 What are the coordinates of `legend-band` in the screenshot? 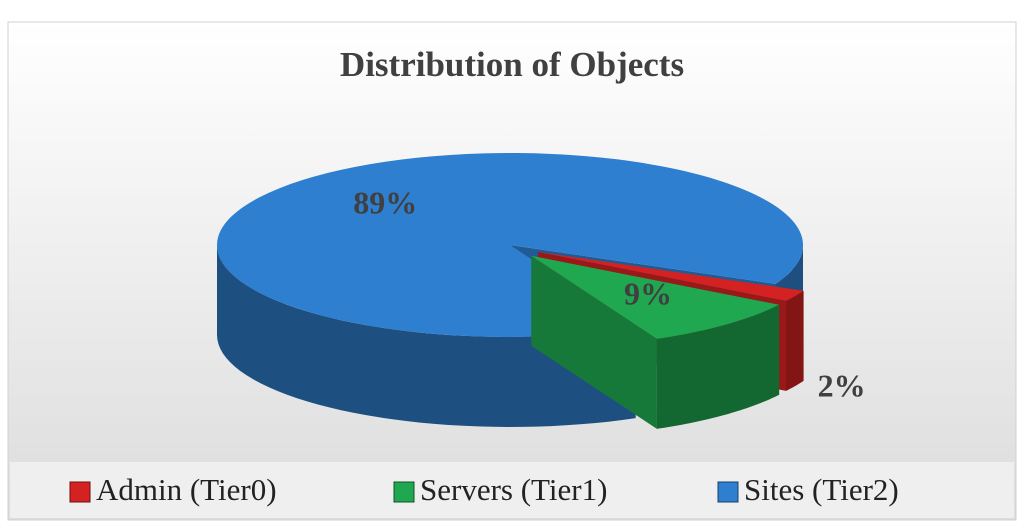 It's located at (512, 490).